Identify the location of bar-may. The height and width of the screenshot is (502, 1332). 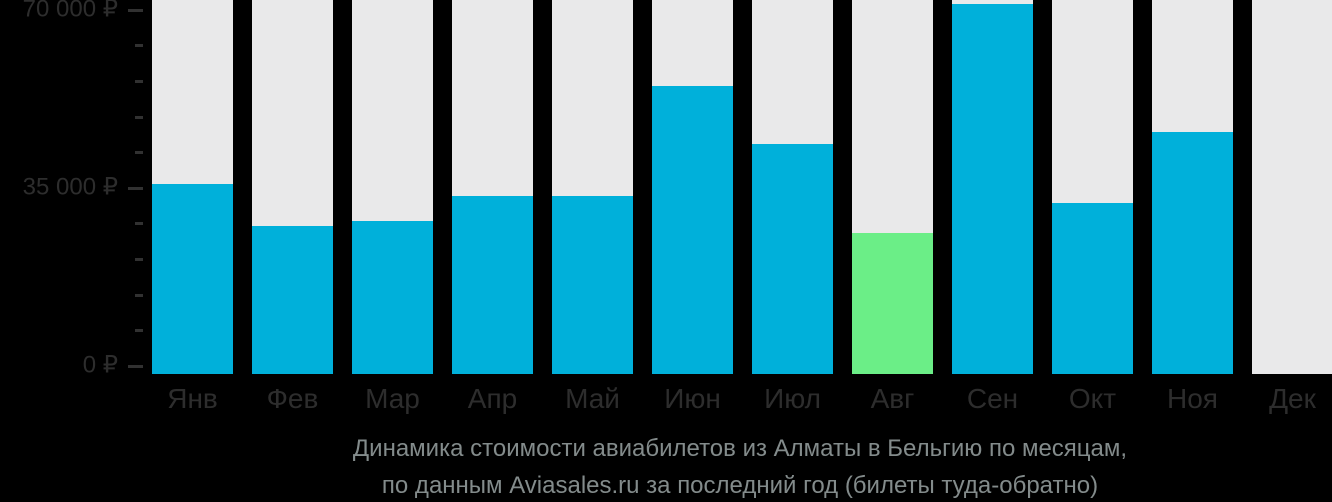
(592, 285).